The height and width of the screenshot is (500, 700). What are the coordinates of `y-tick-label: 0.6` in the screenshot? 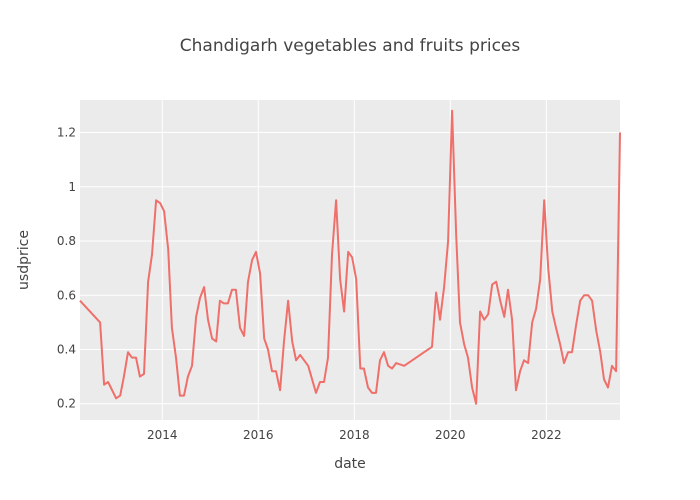 It's located at (66, 295).